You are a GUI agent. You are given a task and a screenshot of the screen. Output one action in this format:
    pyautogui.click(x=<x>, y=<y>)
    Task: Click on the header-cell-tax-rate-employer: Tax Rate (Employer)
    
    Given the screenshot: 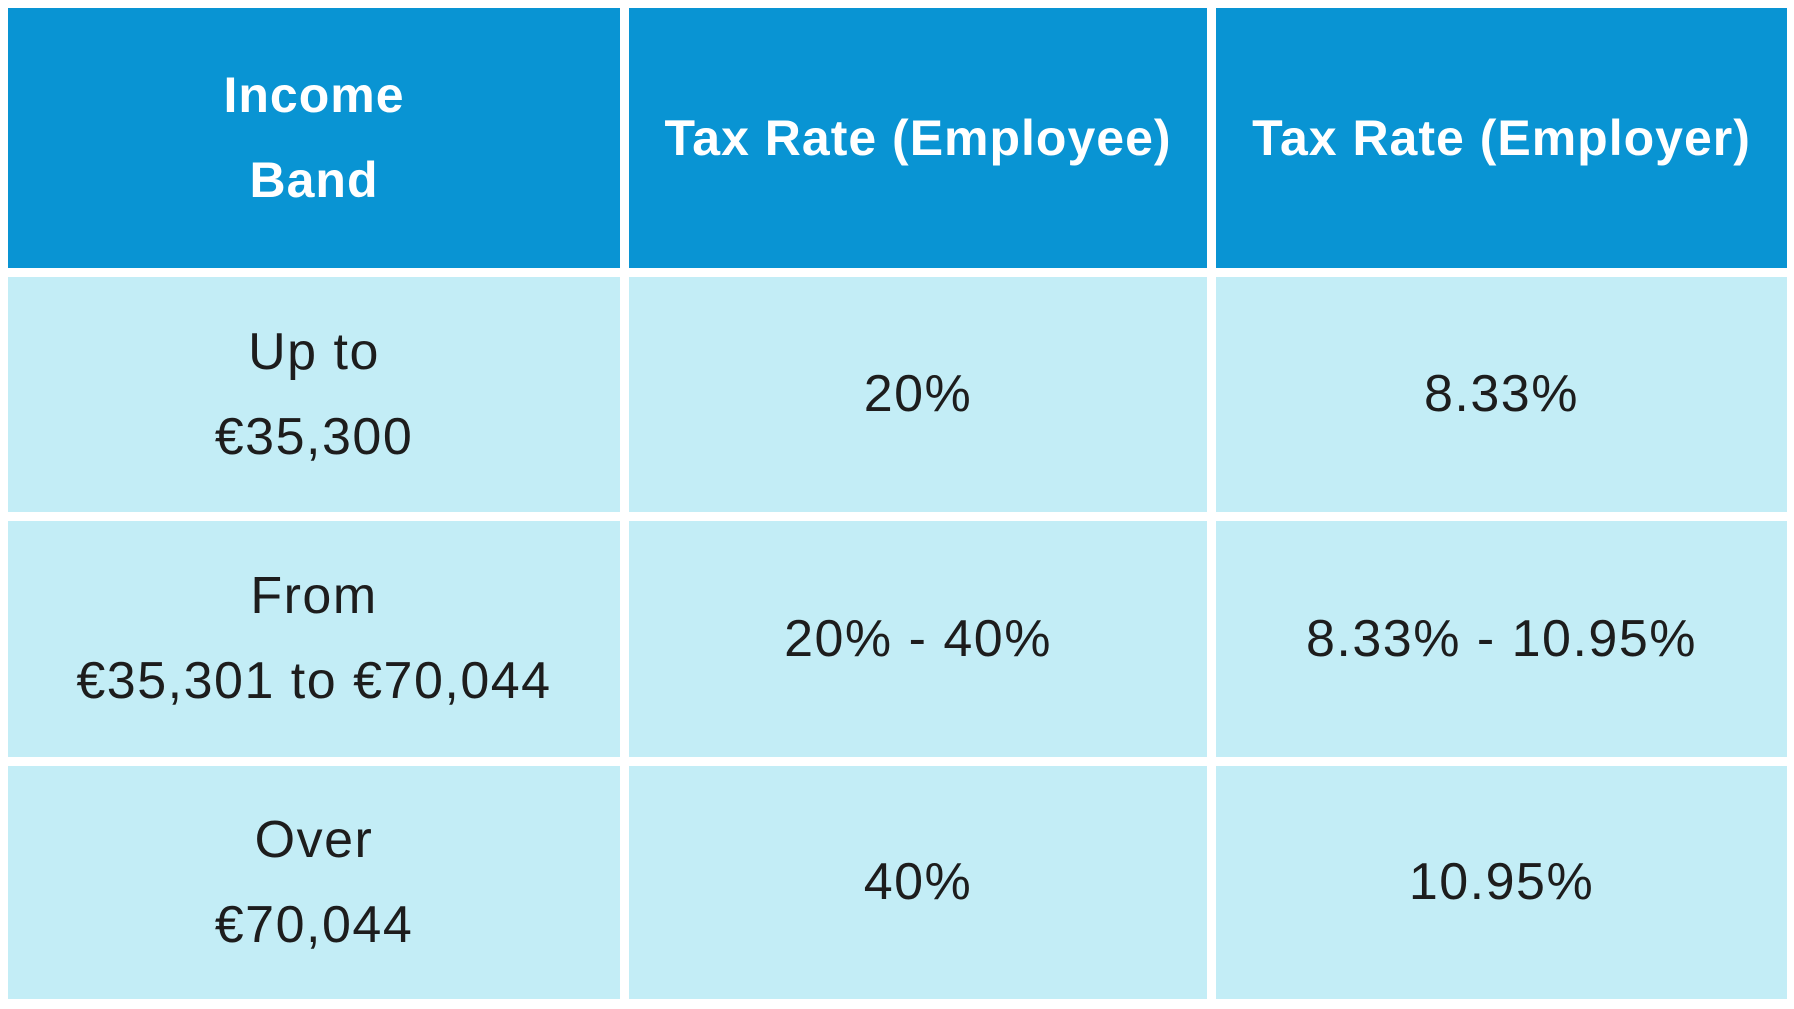 What is the action you would take?
    pyautogui.click(x=1501, y=138)
    